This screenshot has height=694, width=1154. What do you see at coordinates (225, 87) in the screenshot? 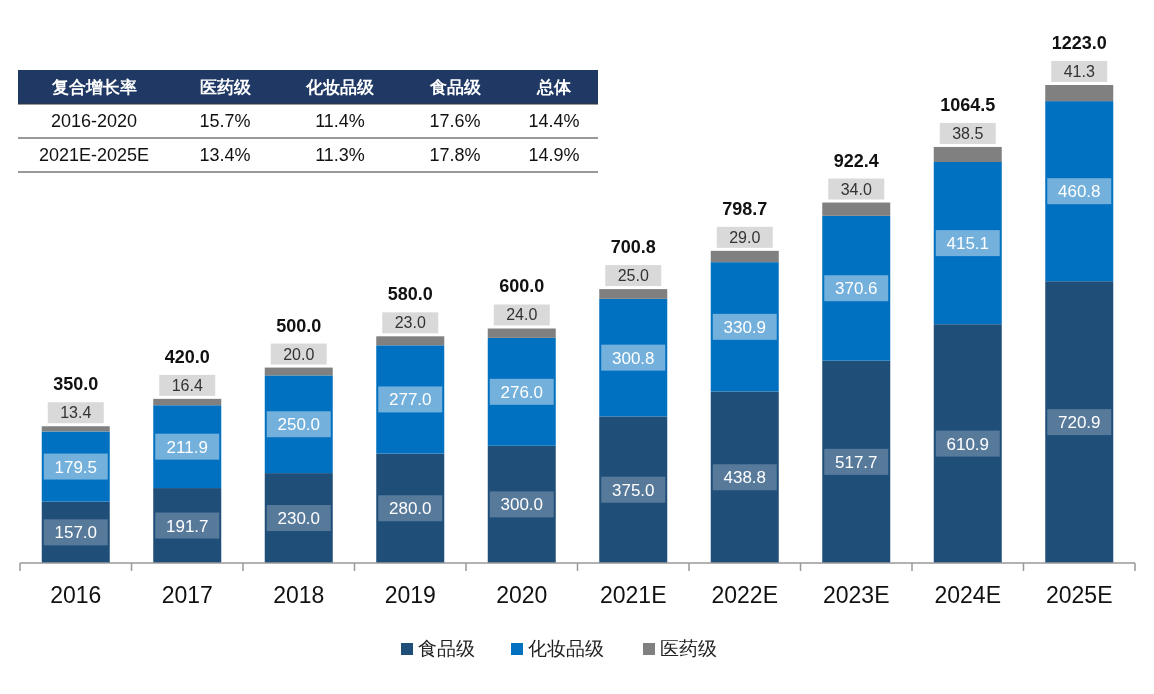
I see `annotation: 医药级` at bounding box center [225, 87].